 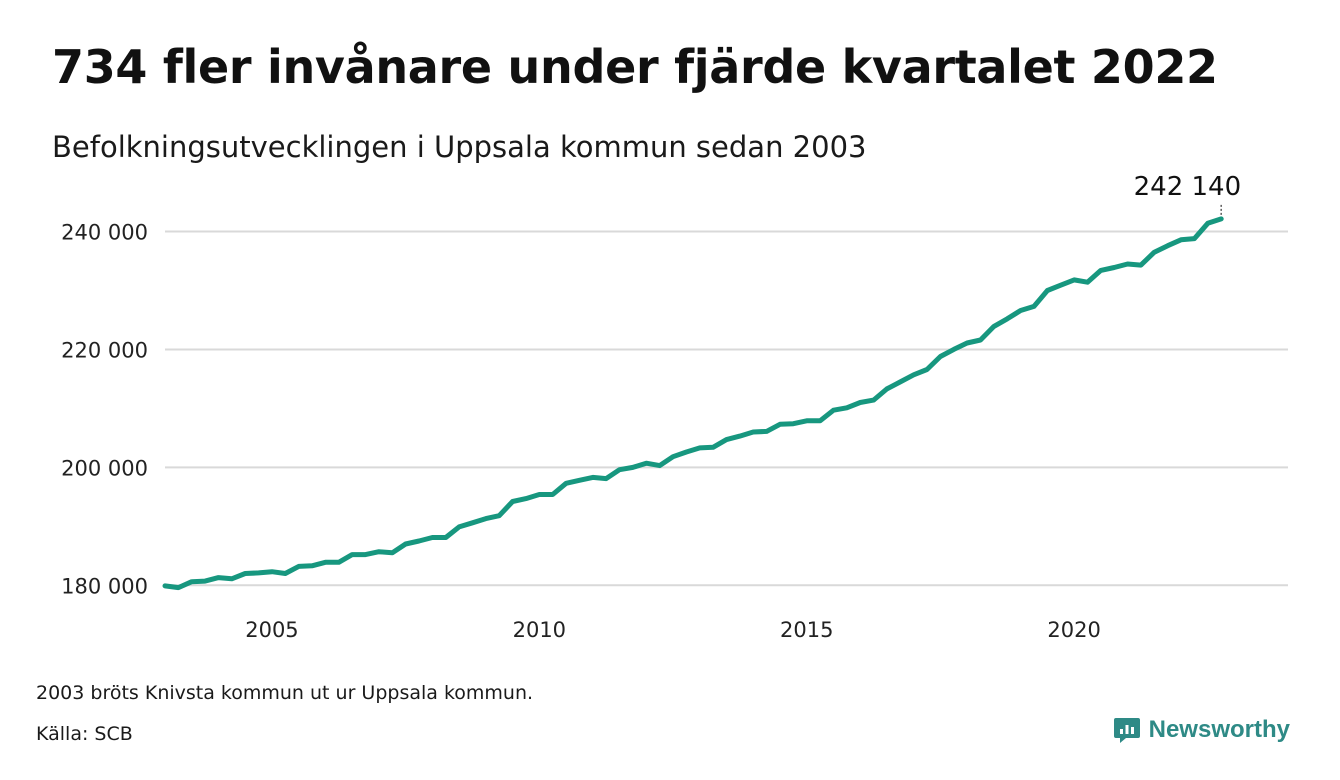 I want to click on y-tick-label: 200 000, so click(x=104, y=468).